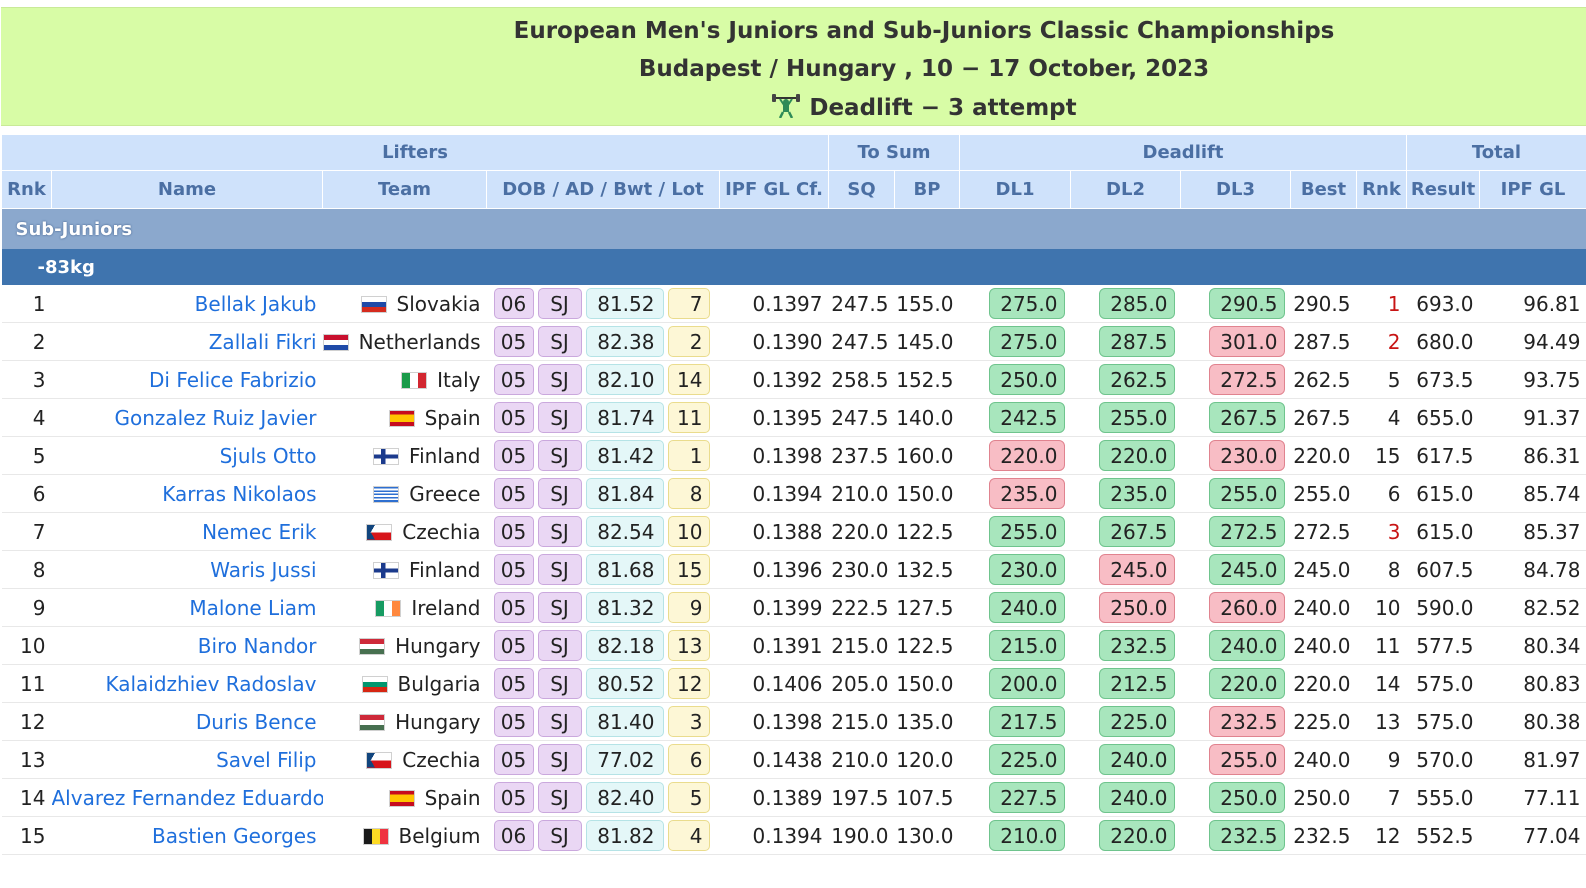  What do you see at coordinates (774, 797) in the screenshot?
I see `ipf-gl-coefficient: 0.1389` at bounding box center [774, 797].